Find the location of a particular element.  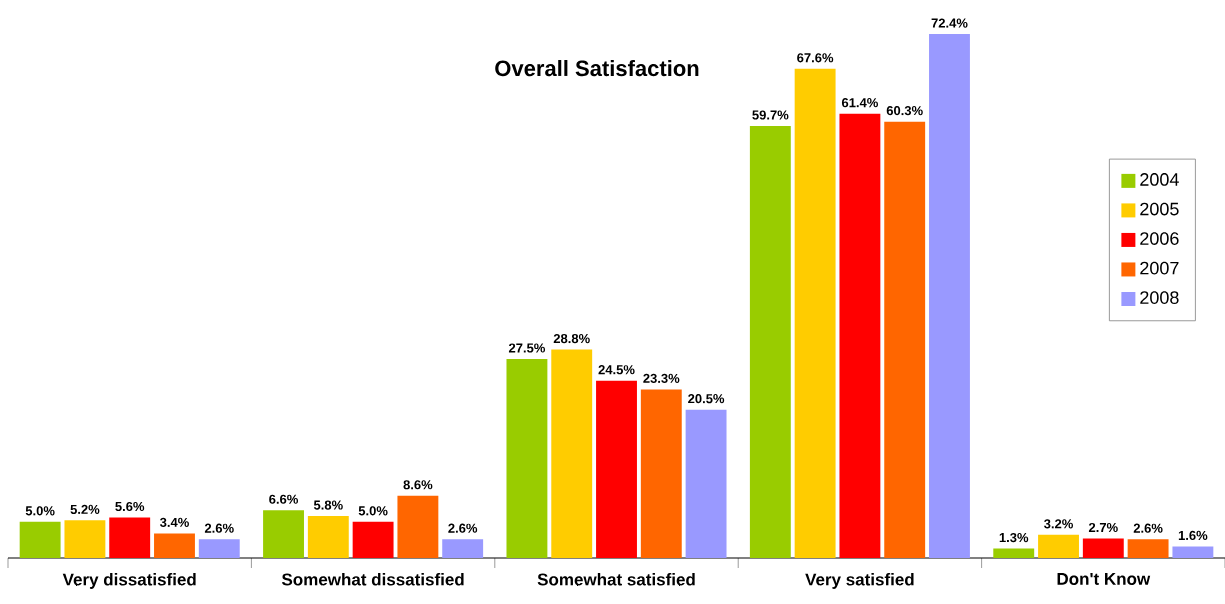

data-label: 8.6% is located at coordinates (418, 485).